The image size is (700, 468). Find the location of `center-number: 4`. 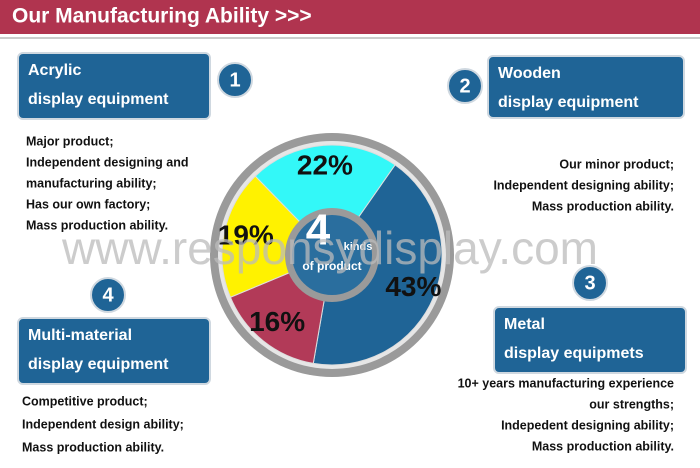

center-number: 4 is located at coordinates (318, 230).